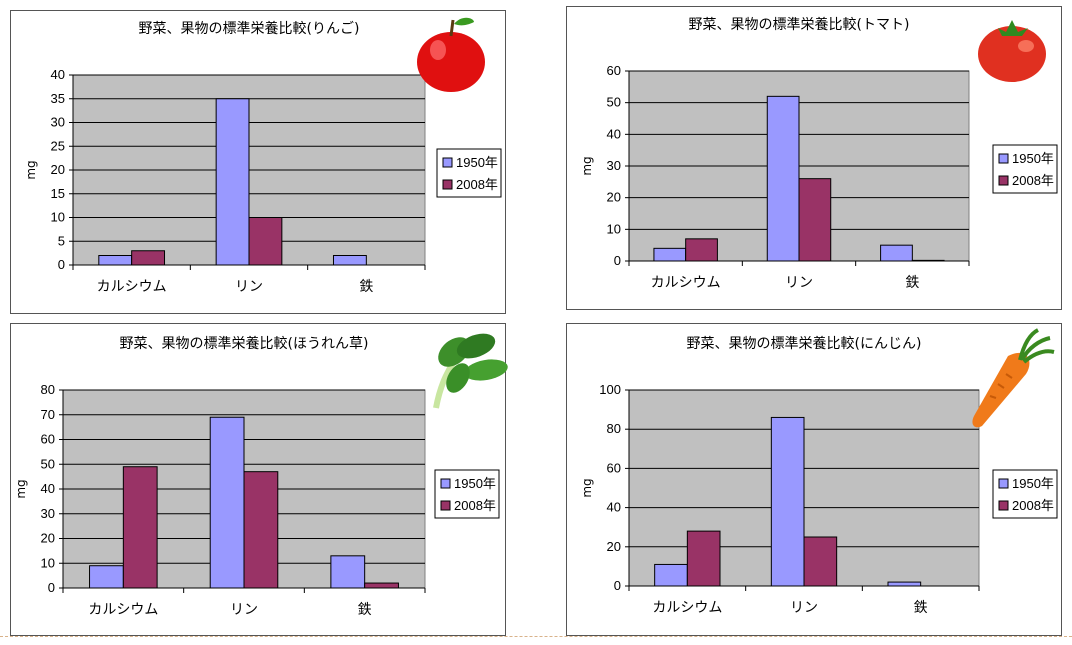 This screenshot has height=645, width=1072. Describe the element at coordinates (451, 54) in the screenshot. I see `apple-icon` at that location.